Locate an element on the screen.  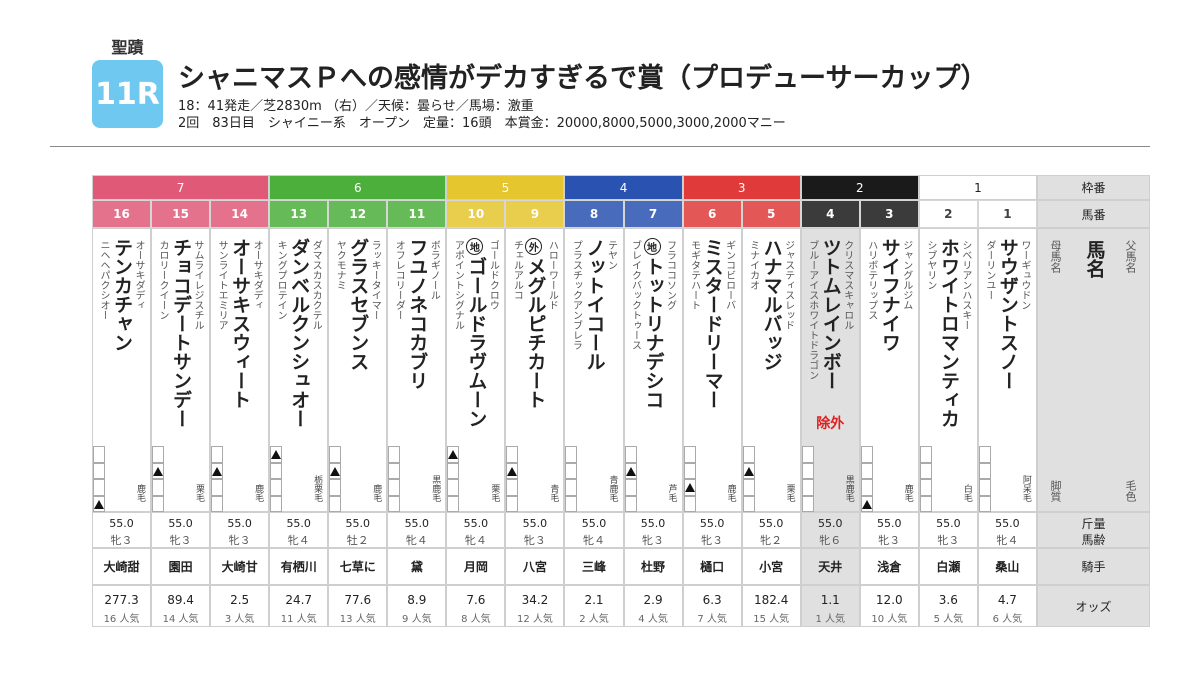
popularity: 1 人気 is located at coordinates (830, 619).